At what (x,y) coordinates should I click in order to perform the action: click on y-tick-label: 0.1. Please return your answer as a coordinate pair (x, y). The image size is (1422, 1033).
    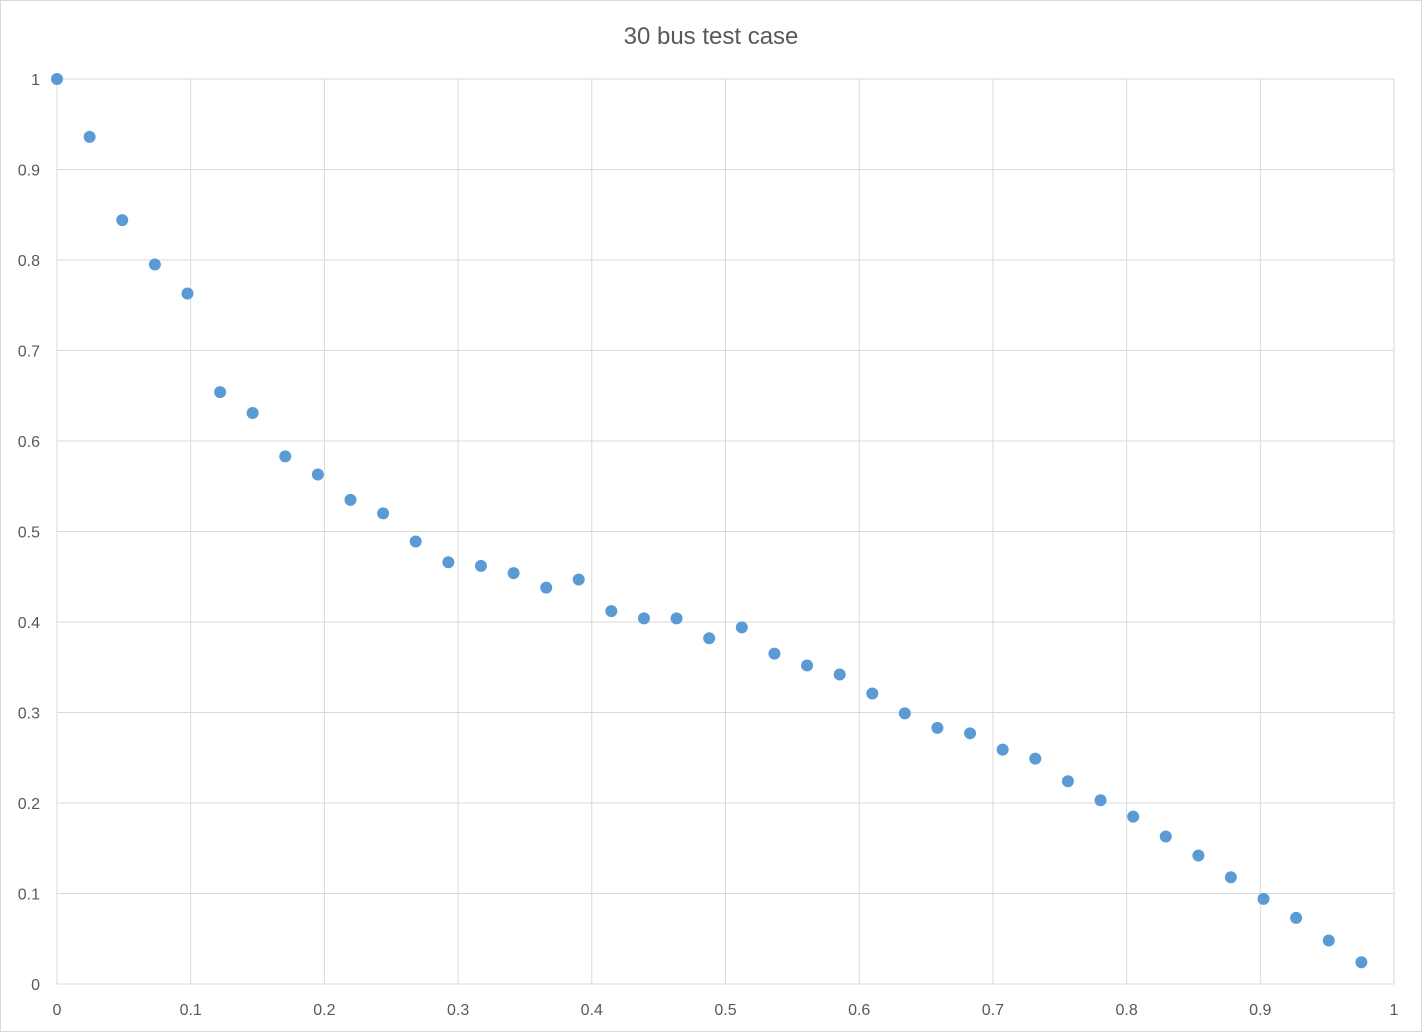
    Looking at the image, I should click on (29, 895).